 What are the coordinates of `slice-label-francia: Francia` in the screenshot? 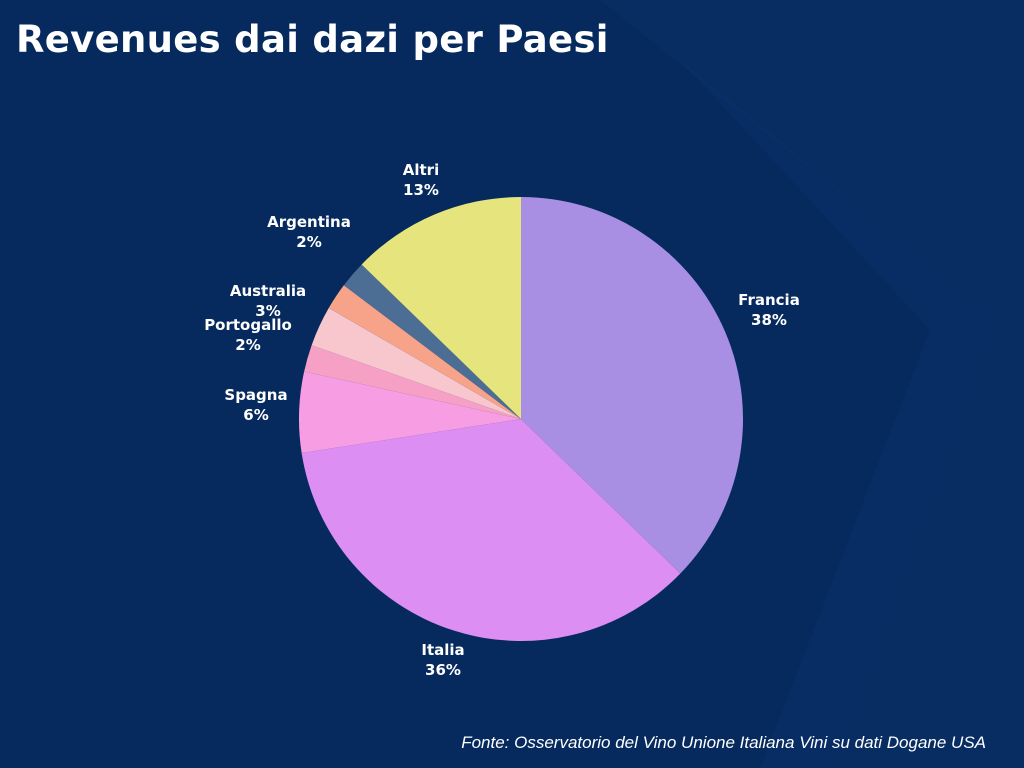 It's located at (769, 300).